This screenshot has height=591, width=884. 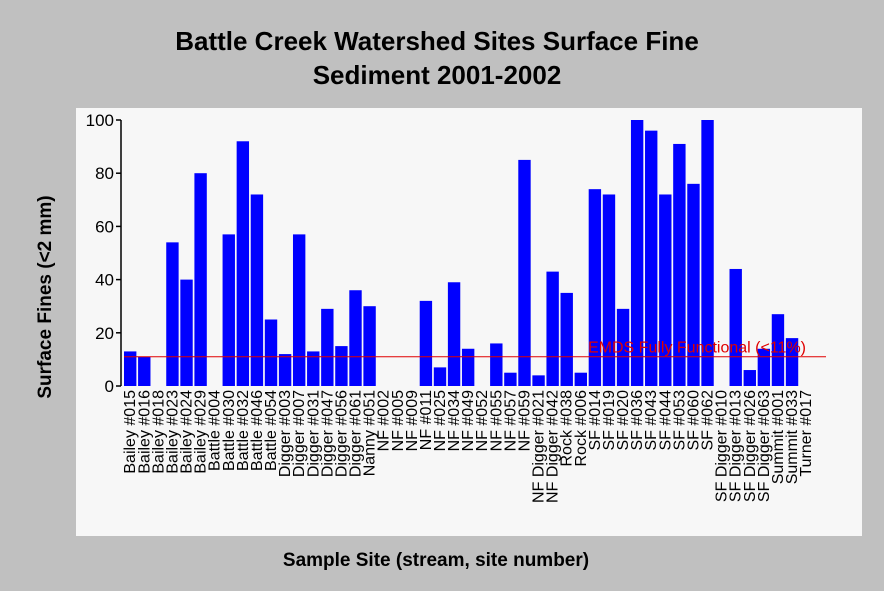 I want to click on y-tick-label: 0, so click(x=109, y=386).